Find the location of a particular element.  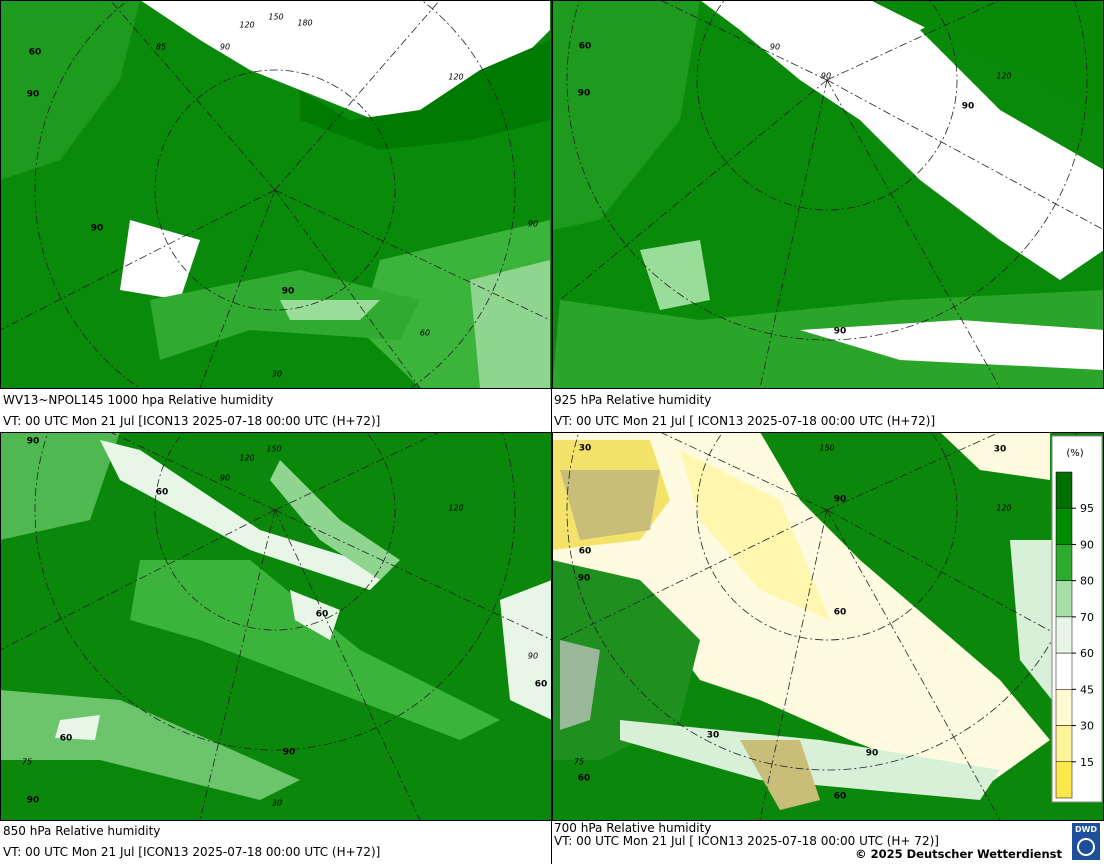

legend-label: 45 is located at coordinates (1087, 689).